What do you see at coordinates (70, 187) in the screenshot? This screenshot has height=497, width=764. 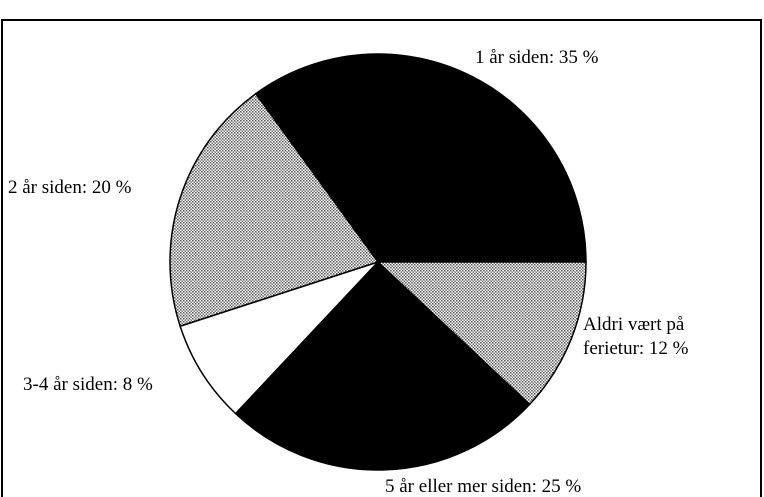 I see `slice-label: 2 år siden: 20 %` at bounding box center [70, 187].